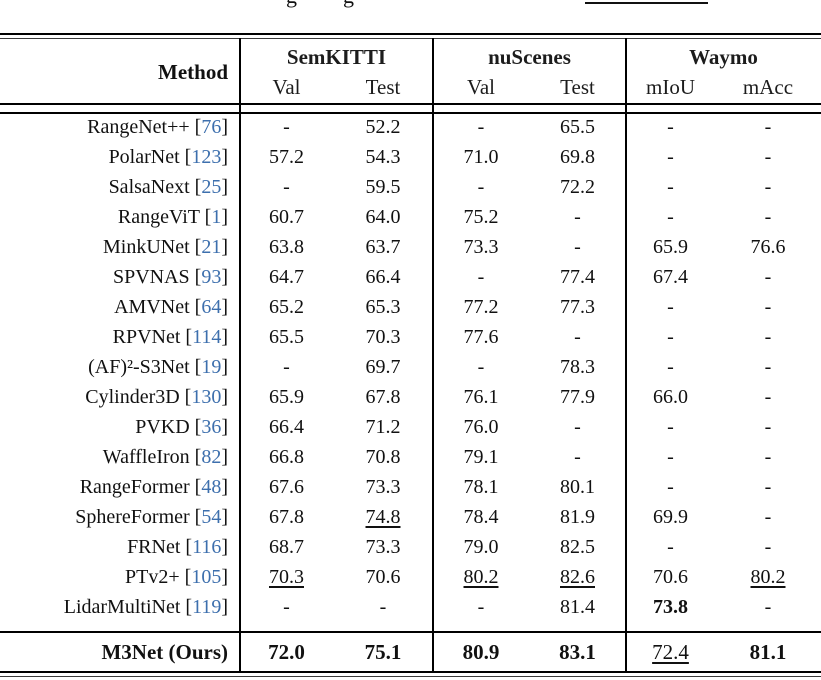  I want to click on method-name: SalsaNext [, so click(155, 187).